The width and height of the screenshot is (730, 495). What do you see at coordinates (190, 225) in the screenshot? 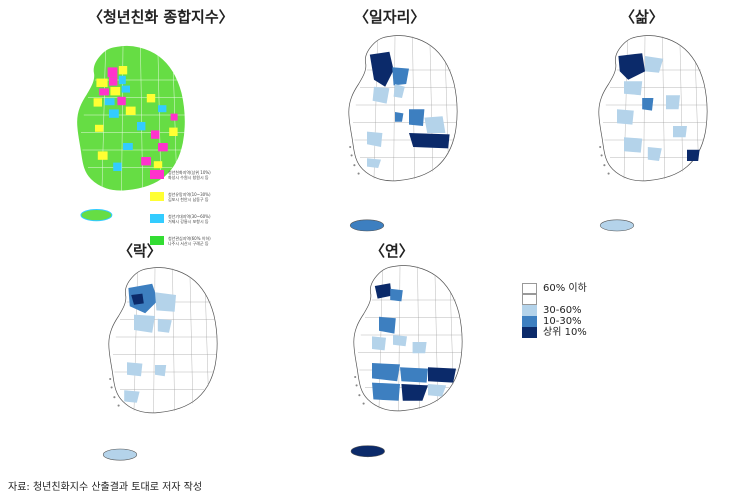
I see `composite-legend-item: 청년기대지역(30~60%) 거제시 강릉시 포항시 등` at bounding box center [190, 225].